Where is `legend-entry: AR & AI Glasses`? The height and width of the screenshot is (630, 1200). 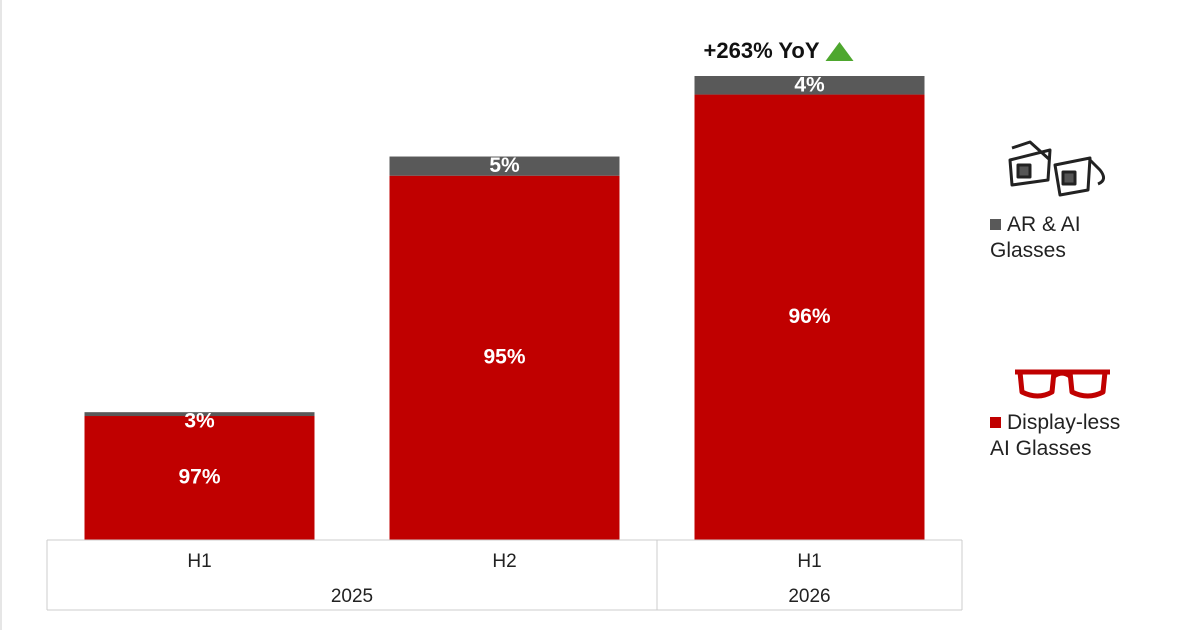 legend-entry: AR & AI Glasses is located at coordinates (1045, 238).